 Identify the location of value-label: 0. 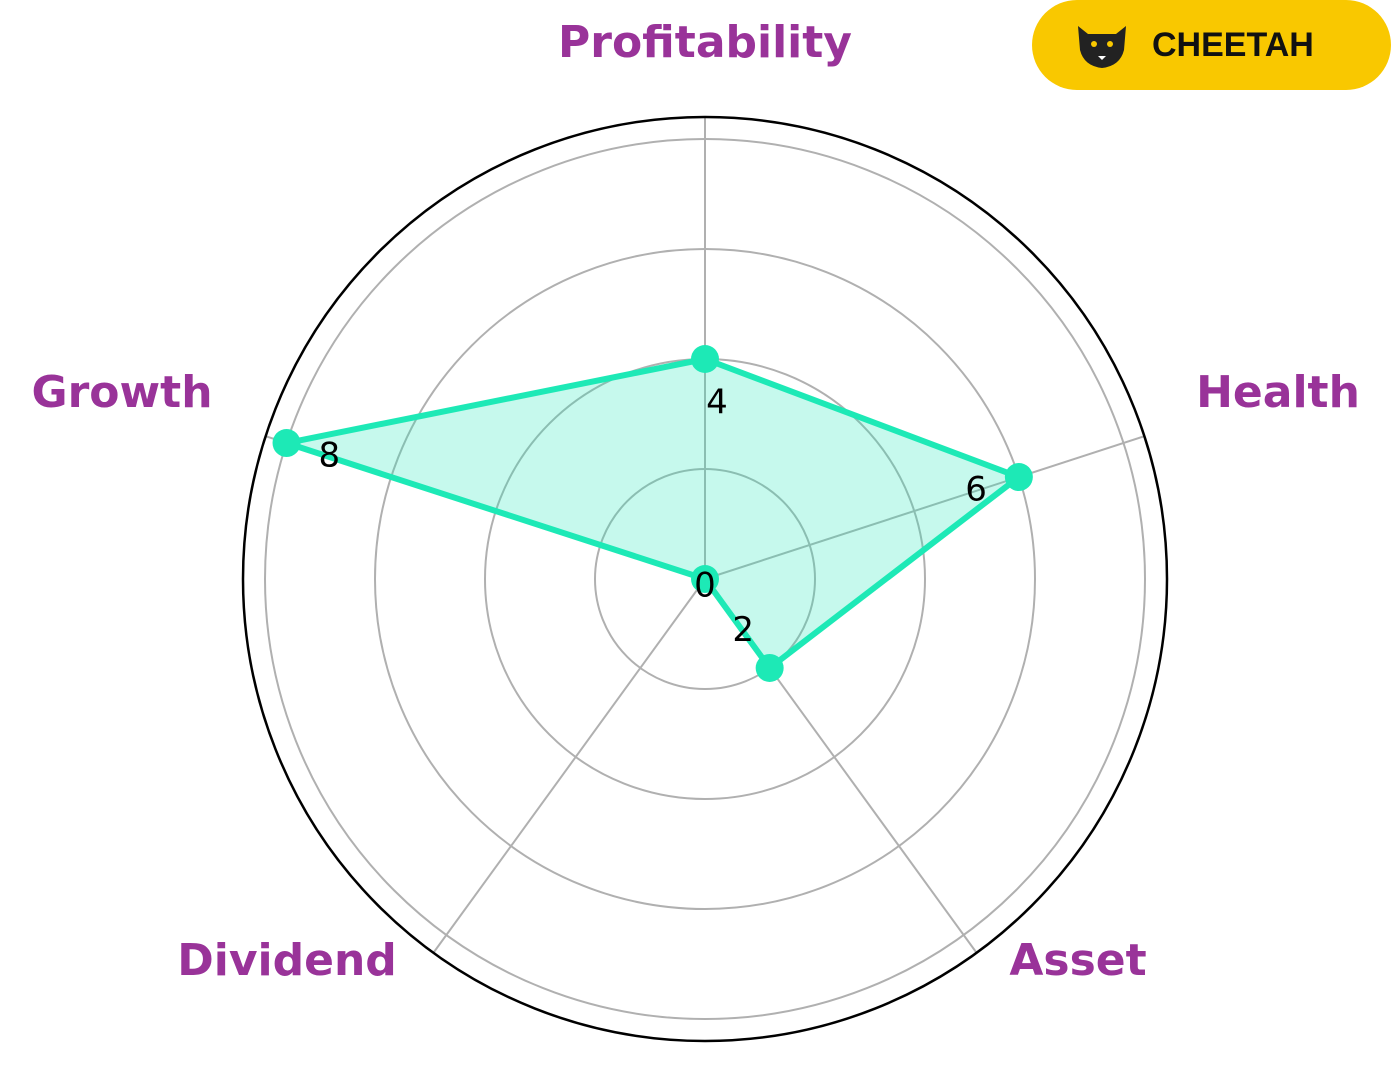
(705, 586).